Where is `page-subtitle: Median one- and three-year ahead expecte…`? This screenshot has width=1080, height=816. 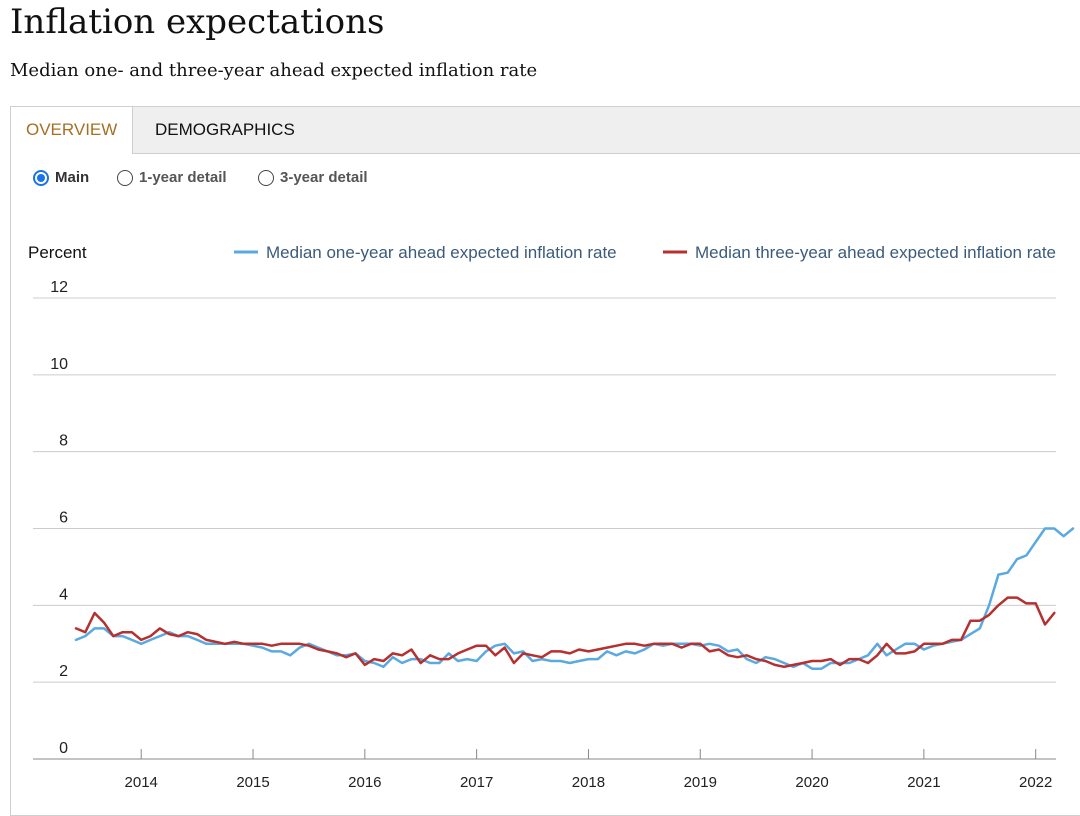 page-subtitle: Median one- and three-year ahead expecte… is located at coordinates (274, 70).